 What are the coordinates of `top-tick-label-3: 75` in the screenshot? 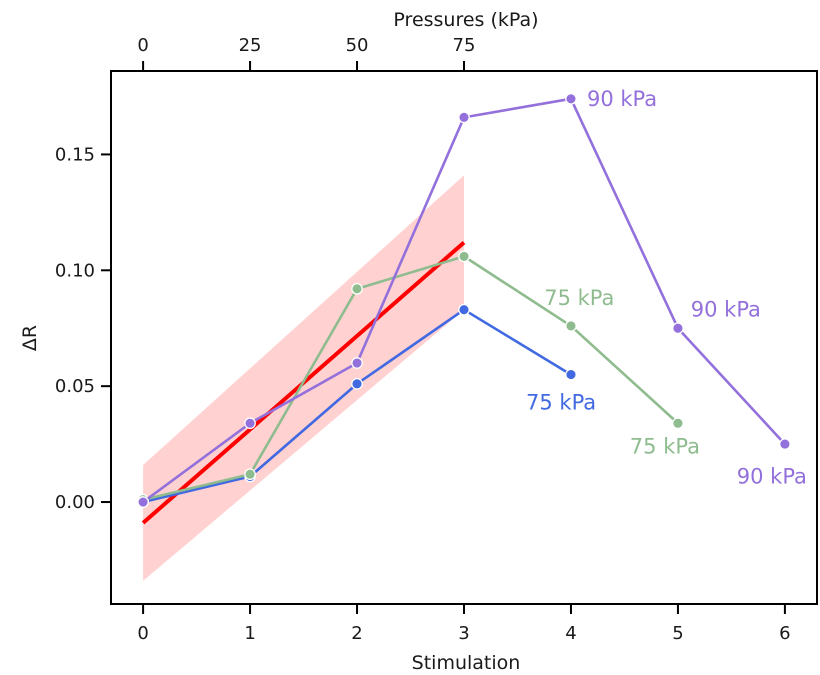 It's located at (464, 45).